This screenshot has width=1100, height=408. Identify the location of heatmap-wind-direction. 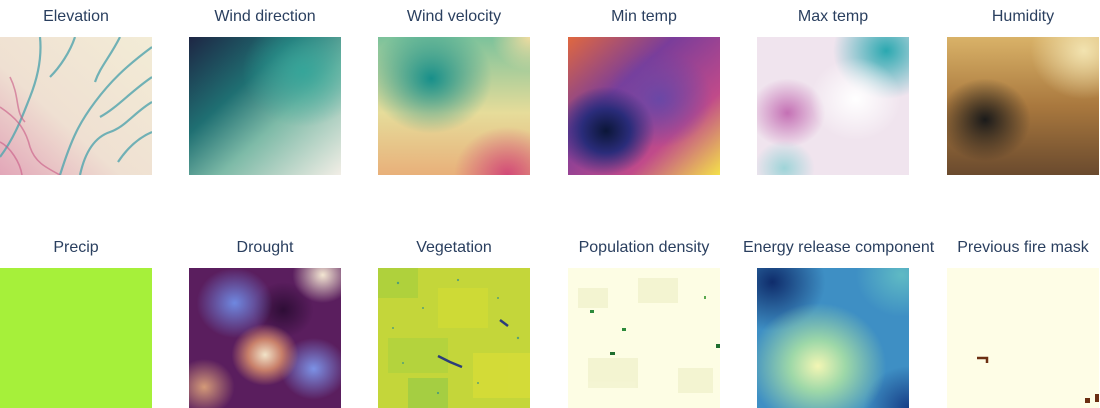
(265, 106).